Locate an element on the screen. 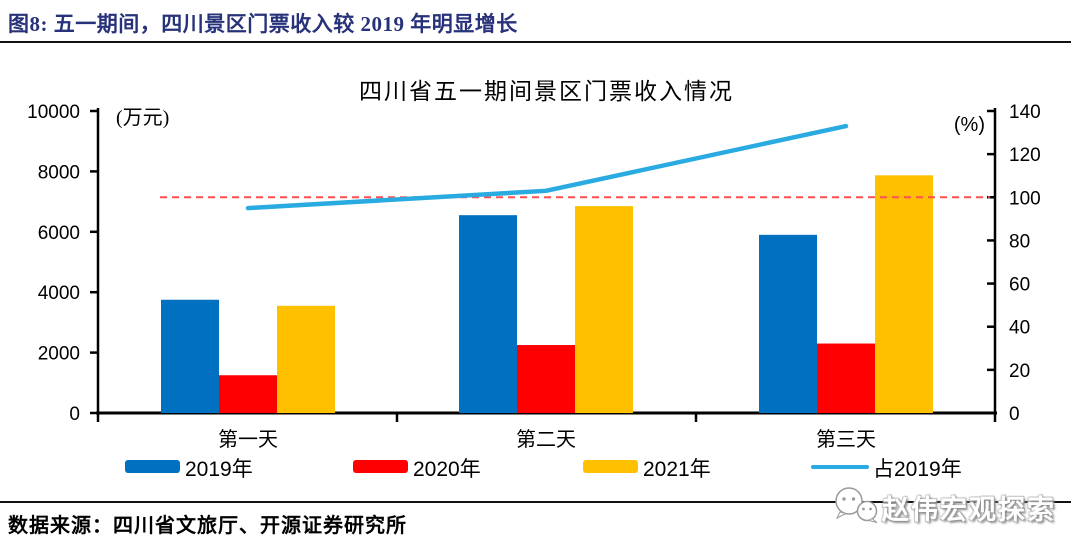 This screenshot has height=550, width=1071. data-source: 数据来源：四川省文旅厅、开源证券研究所 is located at coordinates (207, 526).